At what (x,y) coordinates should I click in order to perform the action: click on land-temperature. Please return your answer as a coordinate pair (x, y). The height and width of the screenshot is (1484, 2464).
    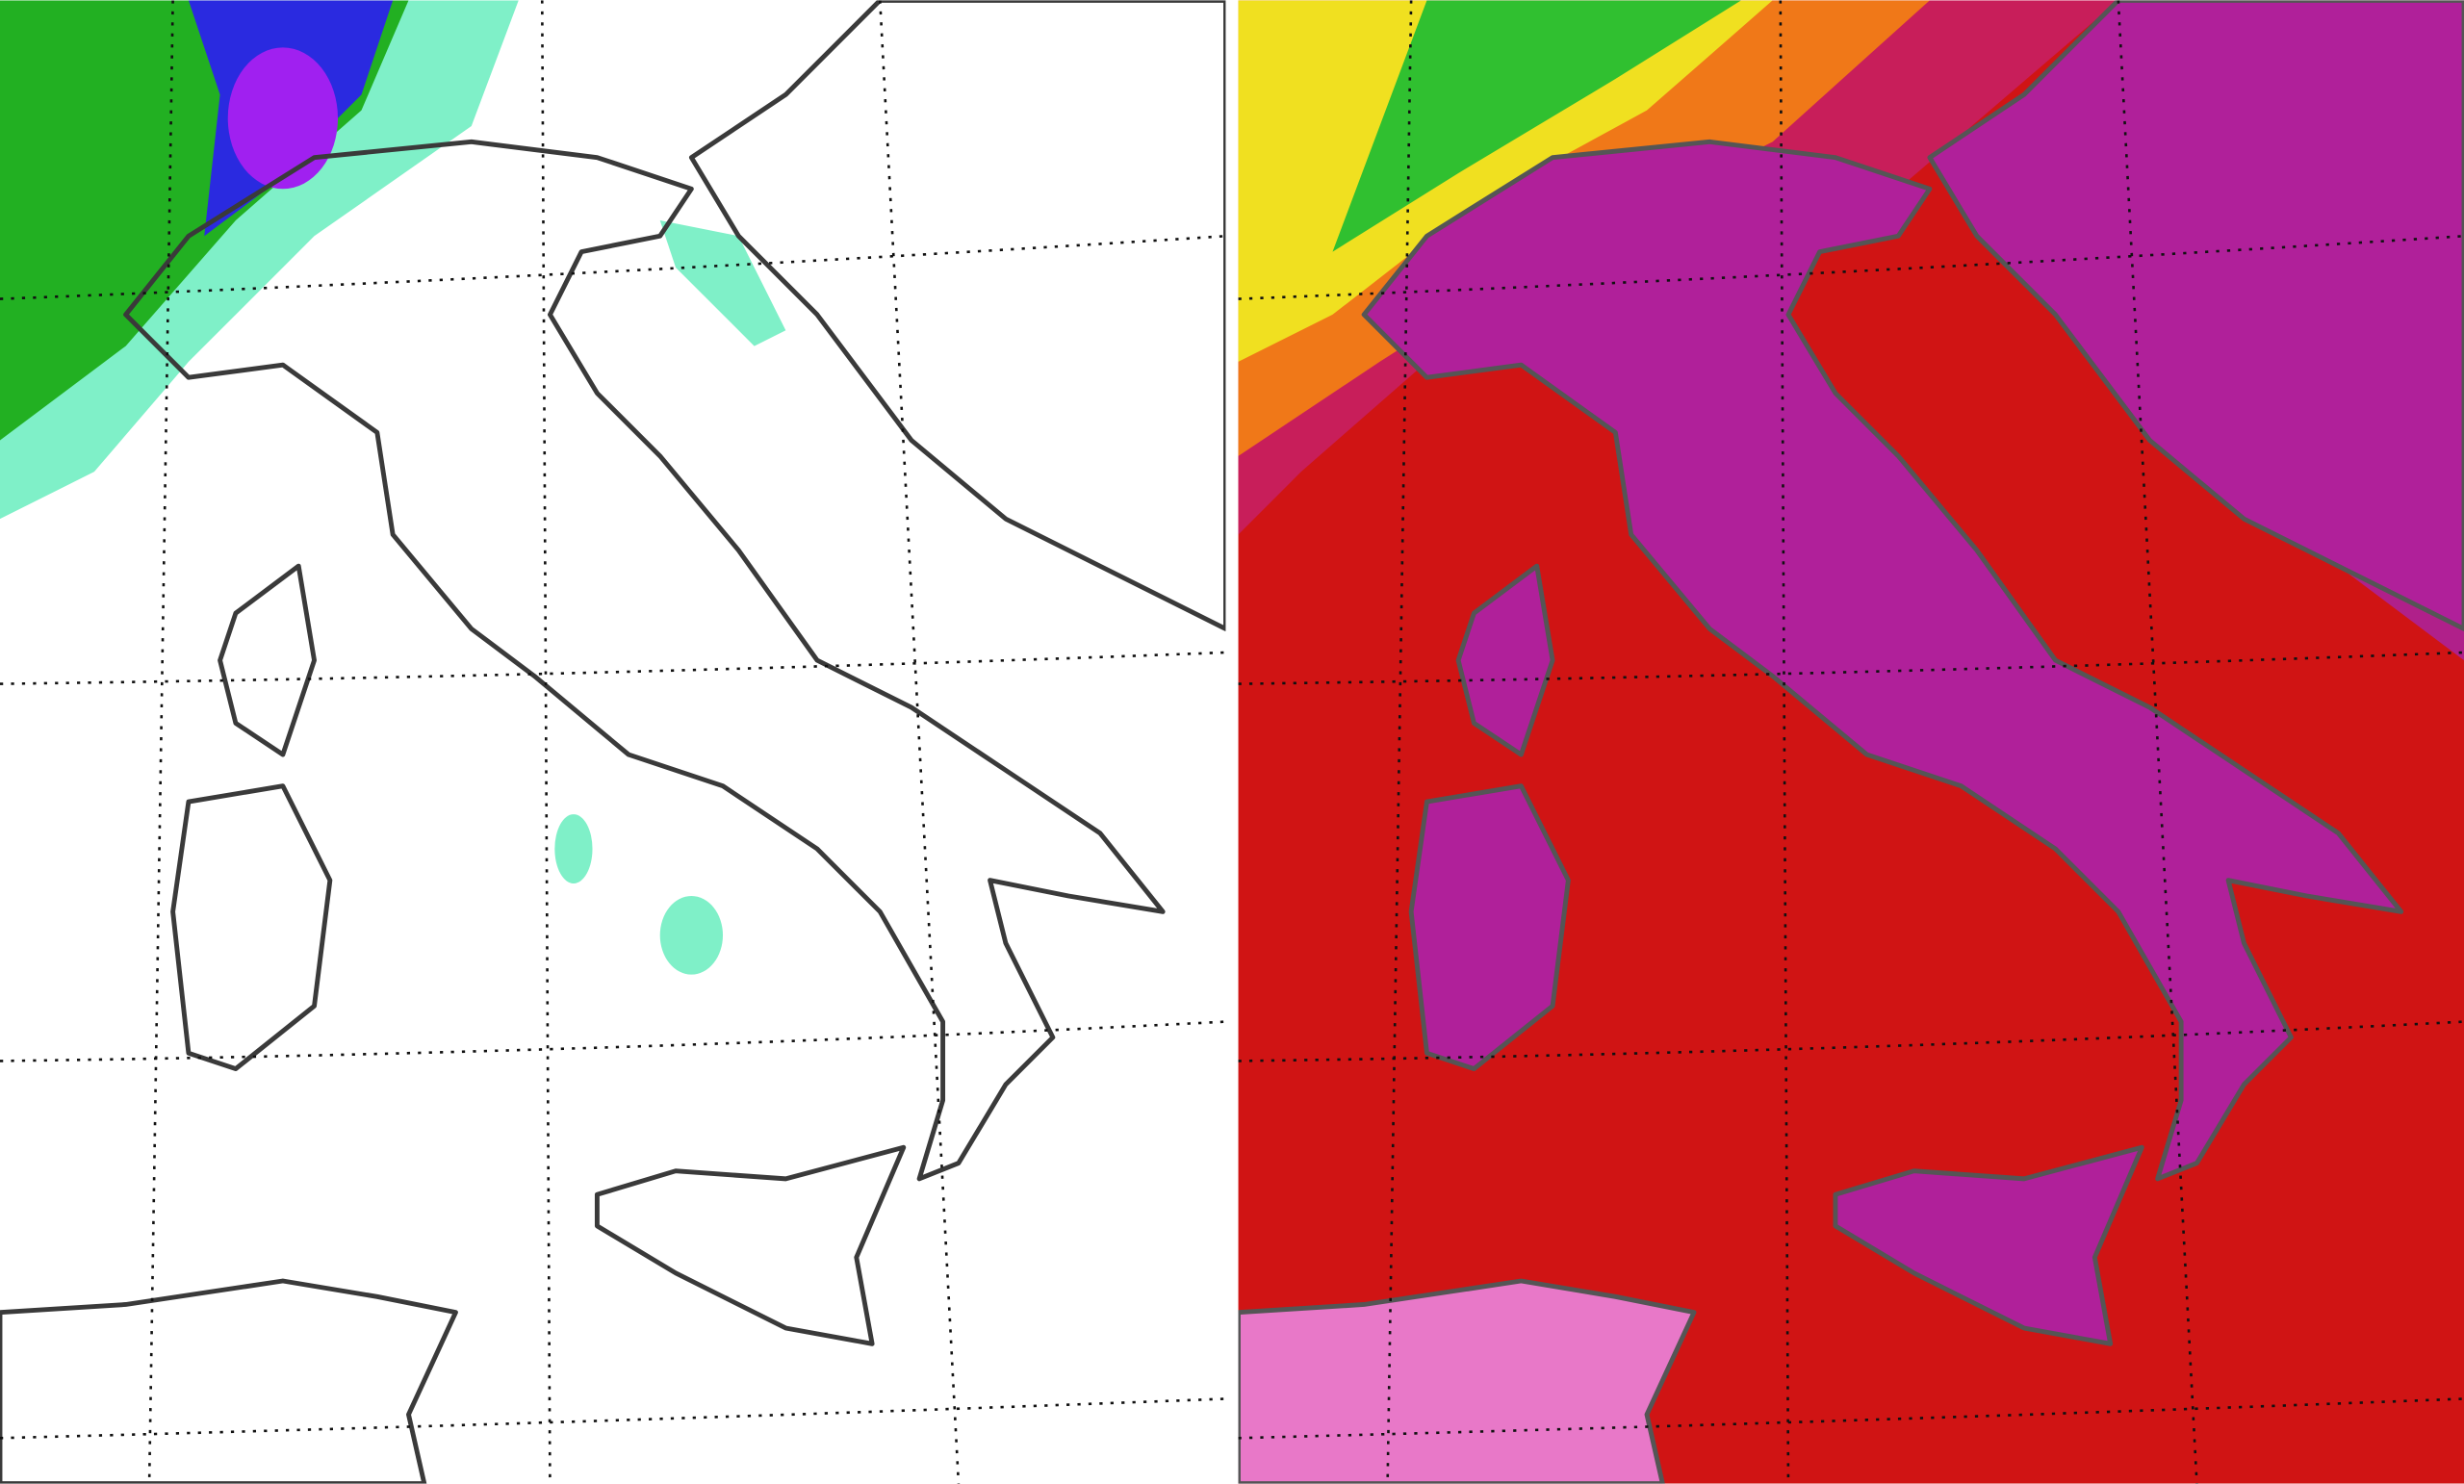
    Looking at the image, I should click on (1466, 1383).